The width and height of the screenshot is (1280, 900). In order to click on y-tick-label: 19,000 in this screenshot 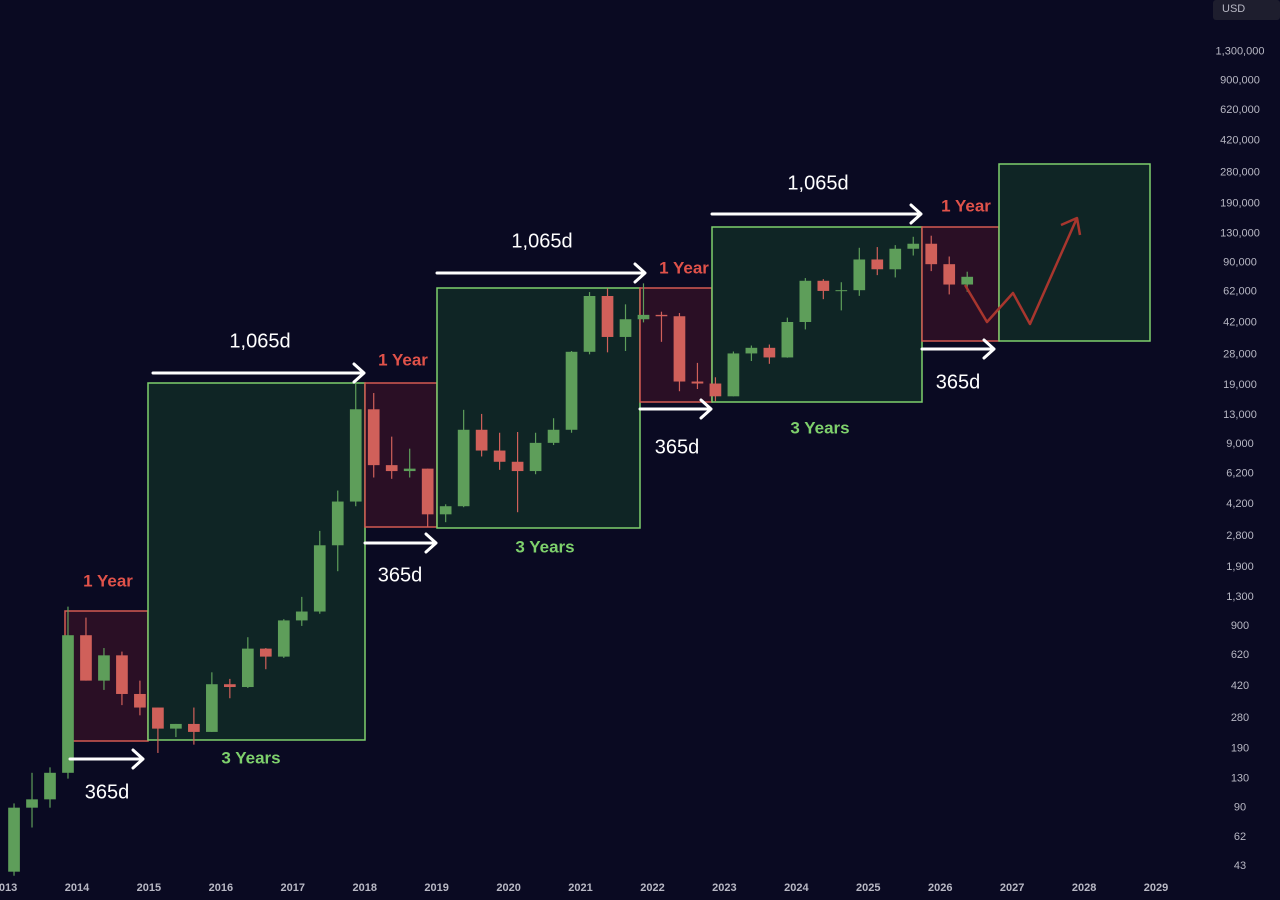, I will do `click(1240, 385)`.